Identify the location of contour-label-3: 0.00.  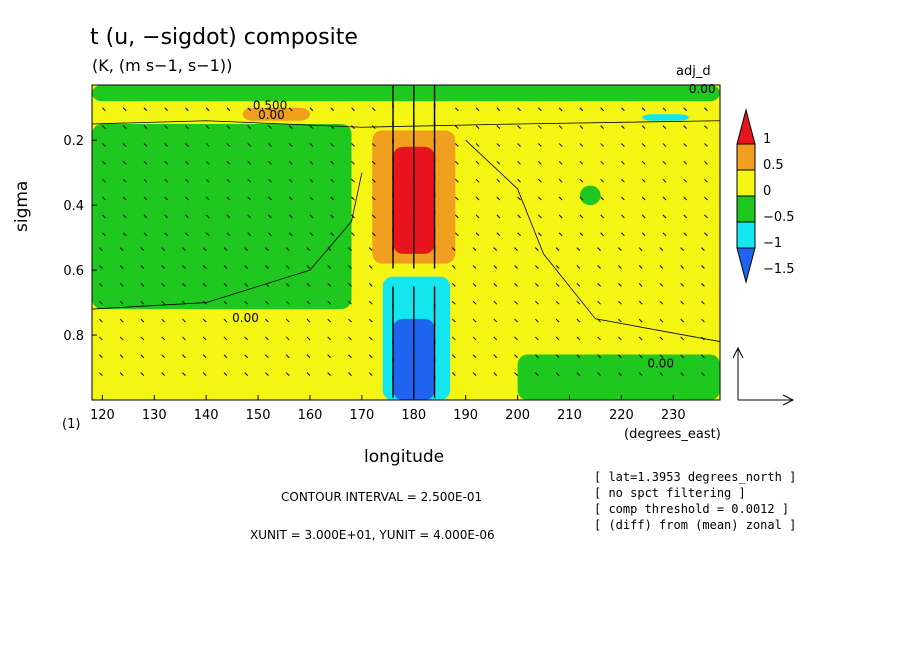
(245, 318).